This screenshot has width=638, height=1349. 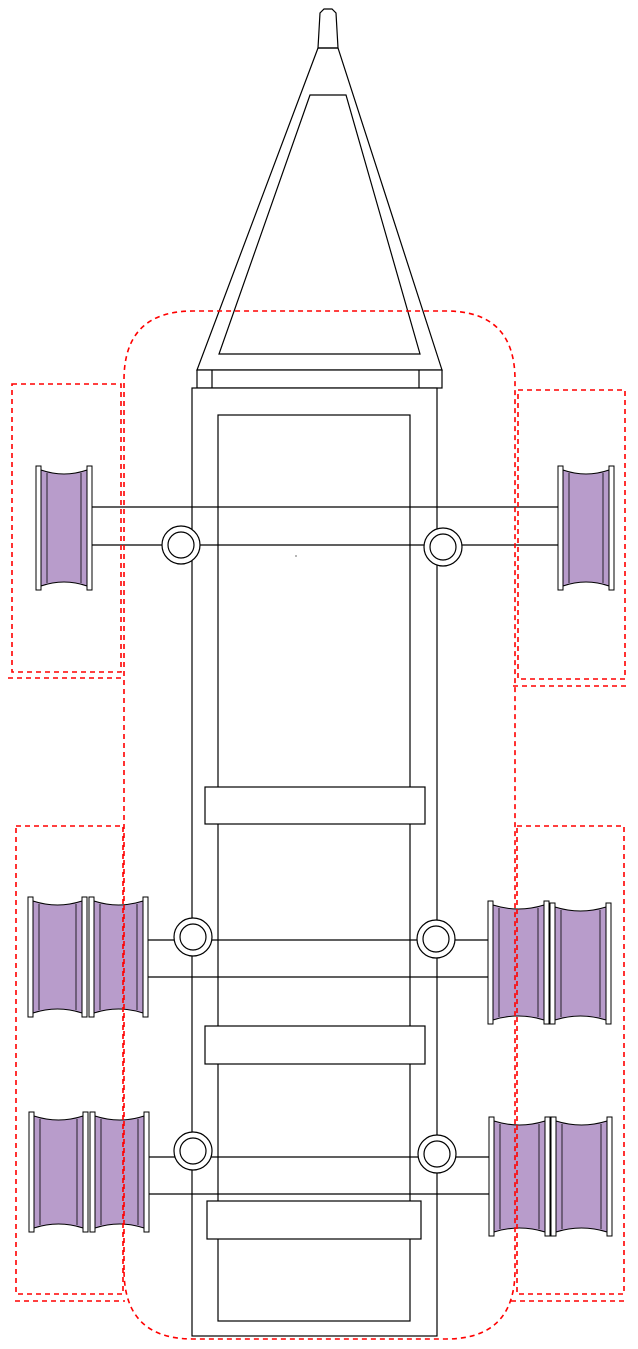 I want to click on rear2-right-inner-wheel, so click(x=519, y=1176).